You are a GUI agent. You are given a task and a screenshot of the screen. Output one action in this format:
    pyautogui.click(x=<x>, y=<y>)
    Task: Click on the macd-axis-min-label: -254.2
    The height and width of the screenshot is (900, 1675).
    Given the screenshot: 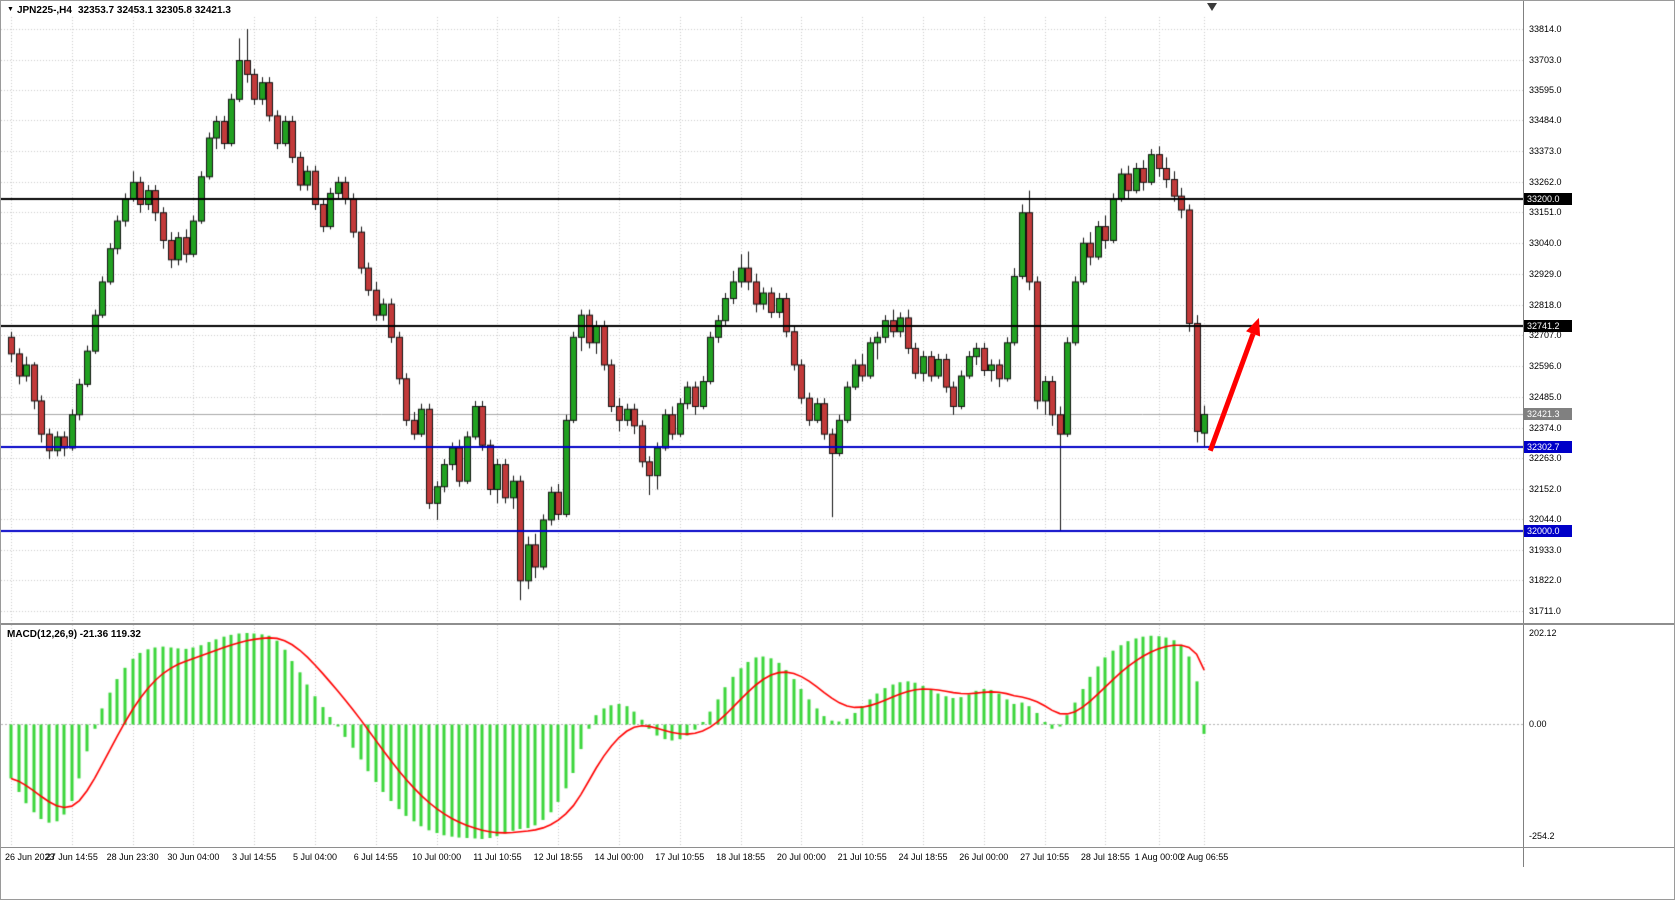 What is the action you would take?
    pyautogui.click(x=1542, y=836)
    